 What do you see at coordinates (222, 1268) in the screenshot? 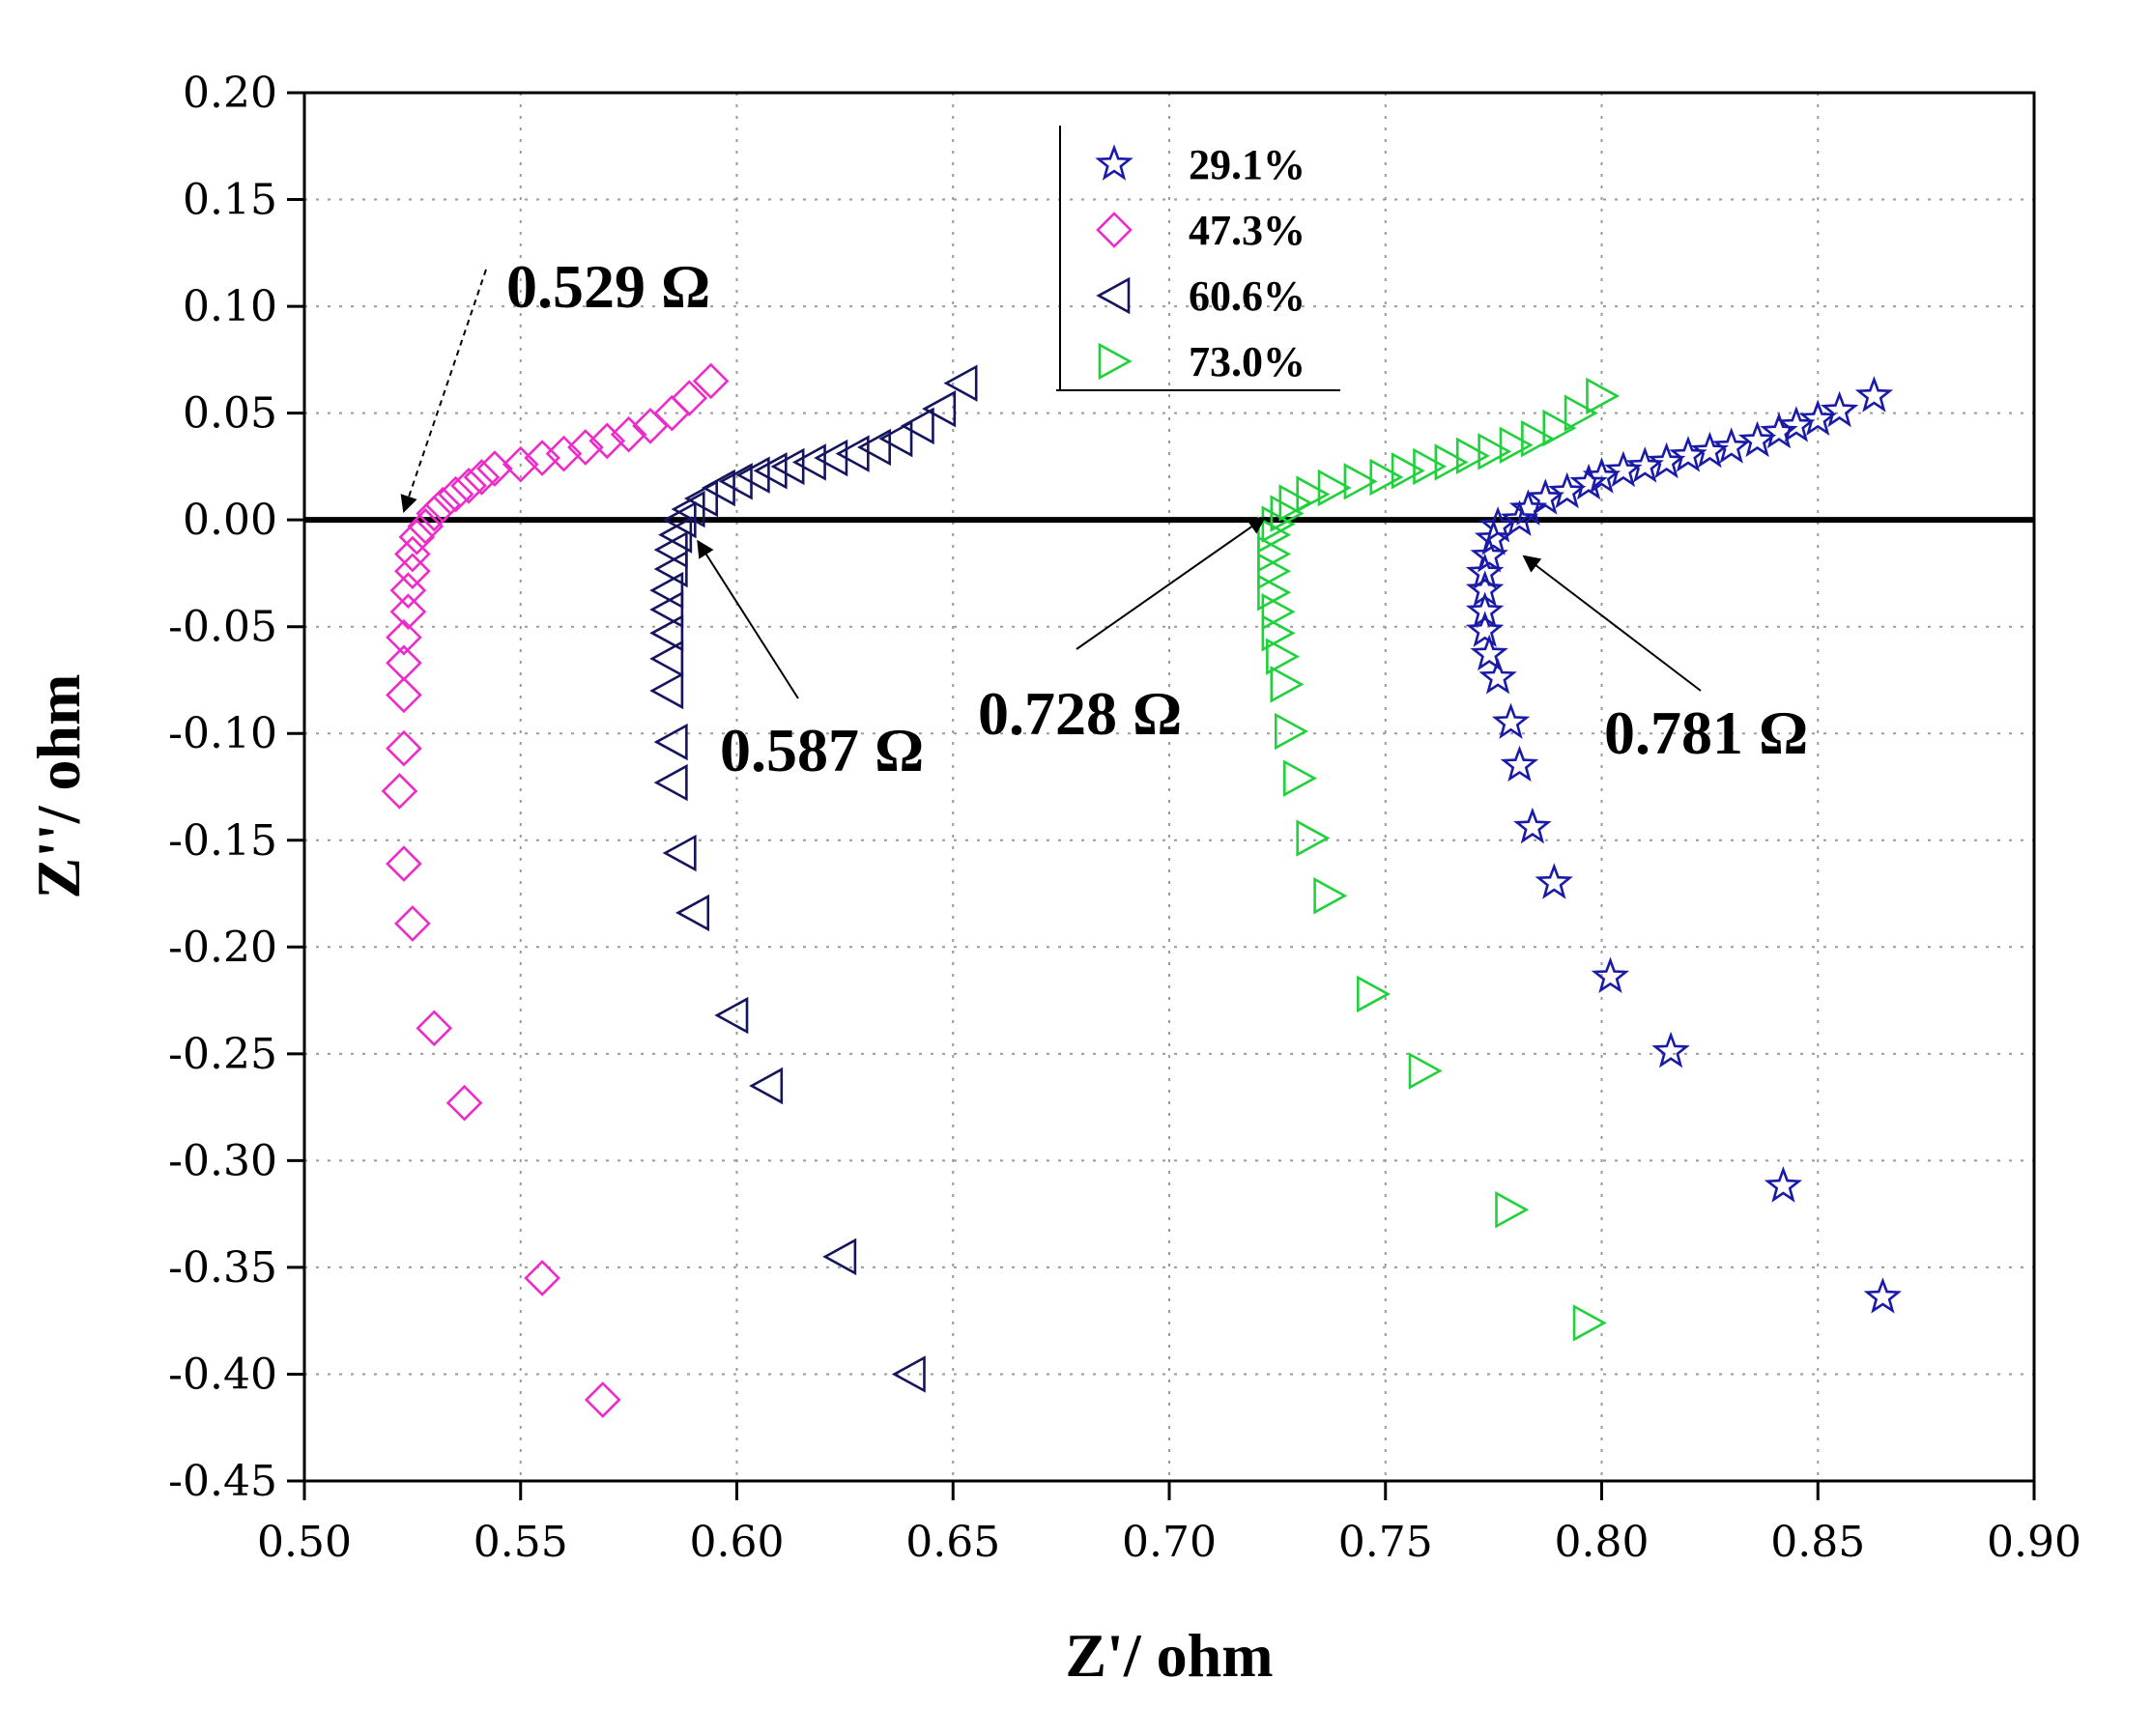
I see `y-tick-label: -0.35` at bounding box center [222, 1268].